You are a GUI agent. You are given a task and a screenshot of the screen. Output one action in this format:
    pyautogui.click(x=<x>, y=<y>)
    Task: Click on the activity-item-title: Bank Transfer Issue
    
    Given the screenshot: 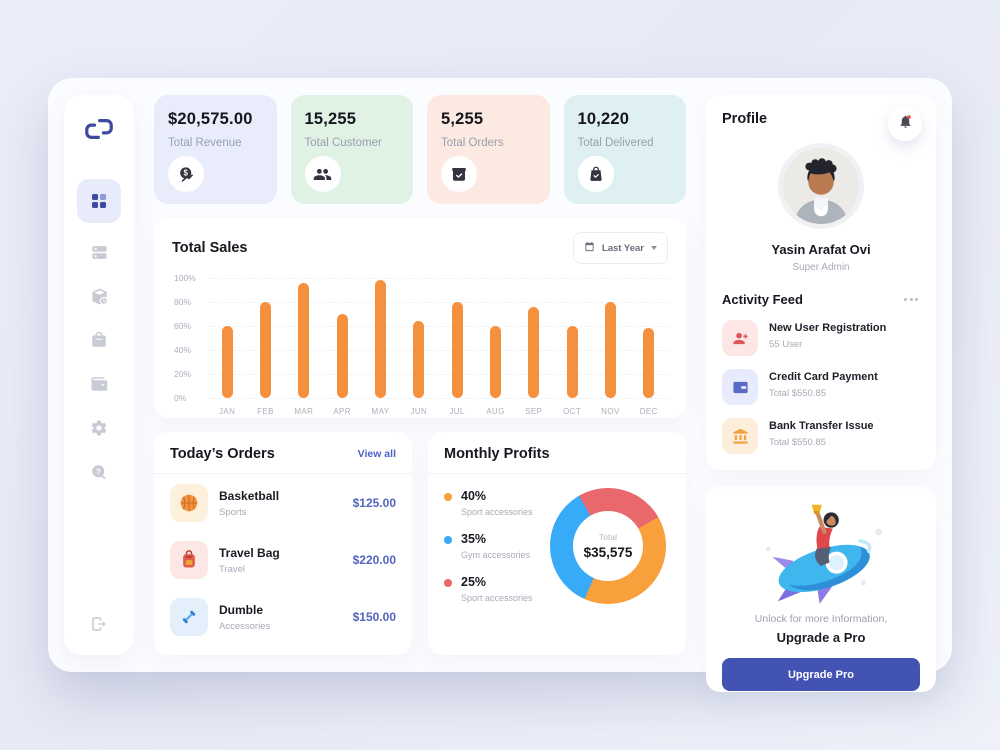 What is the action you would take?
    pyautogui.click(x=821, y=426)
    